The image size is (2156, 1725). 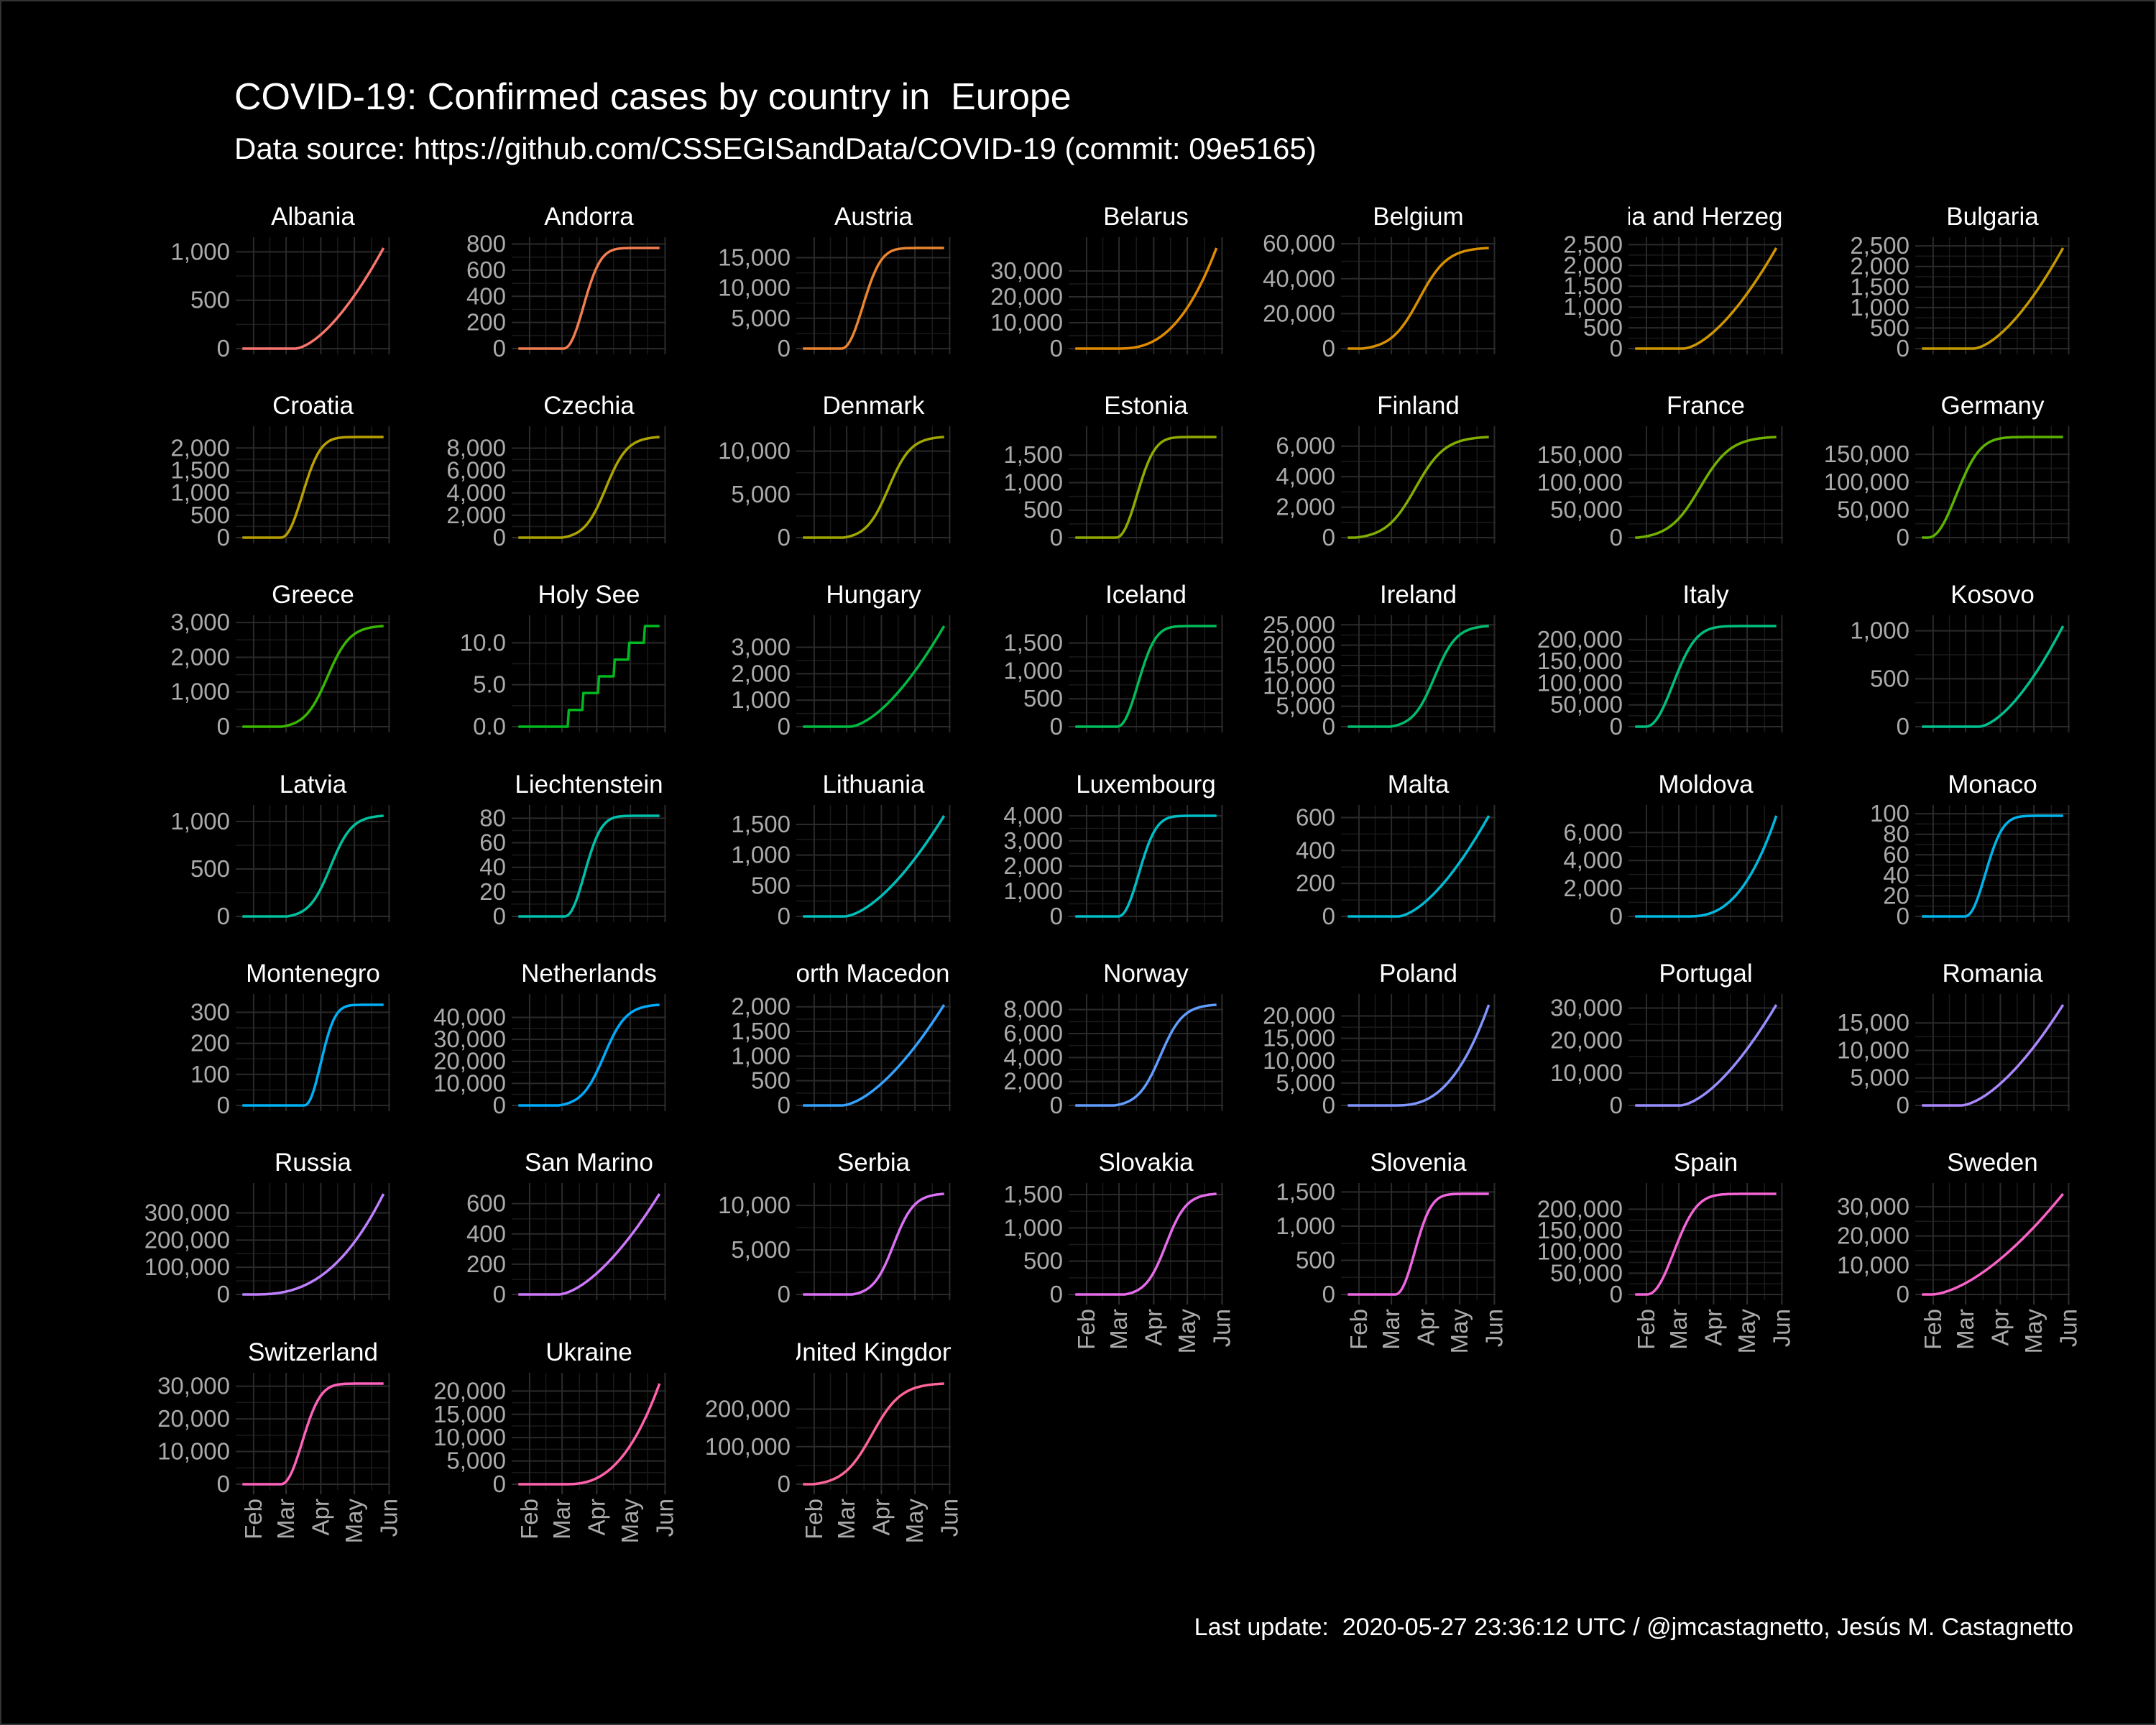 I want to click on facet-strip-label: Belarus, so click(x=1146, y=217).